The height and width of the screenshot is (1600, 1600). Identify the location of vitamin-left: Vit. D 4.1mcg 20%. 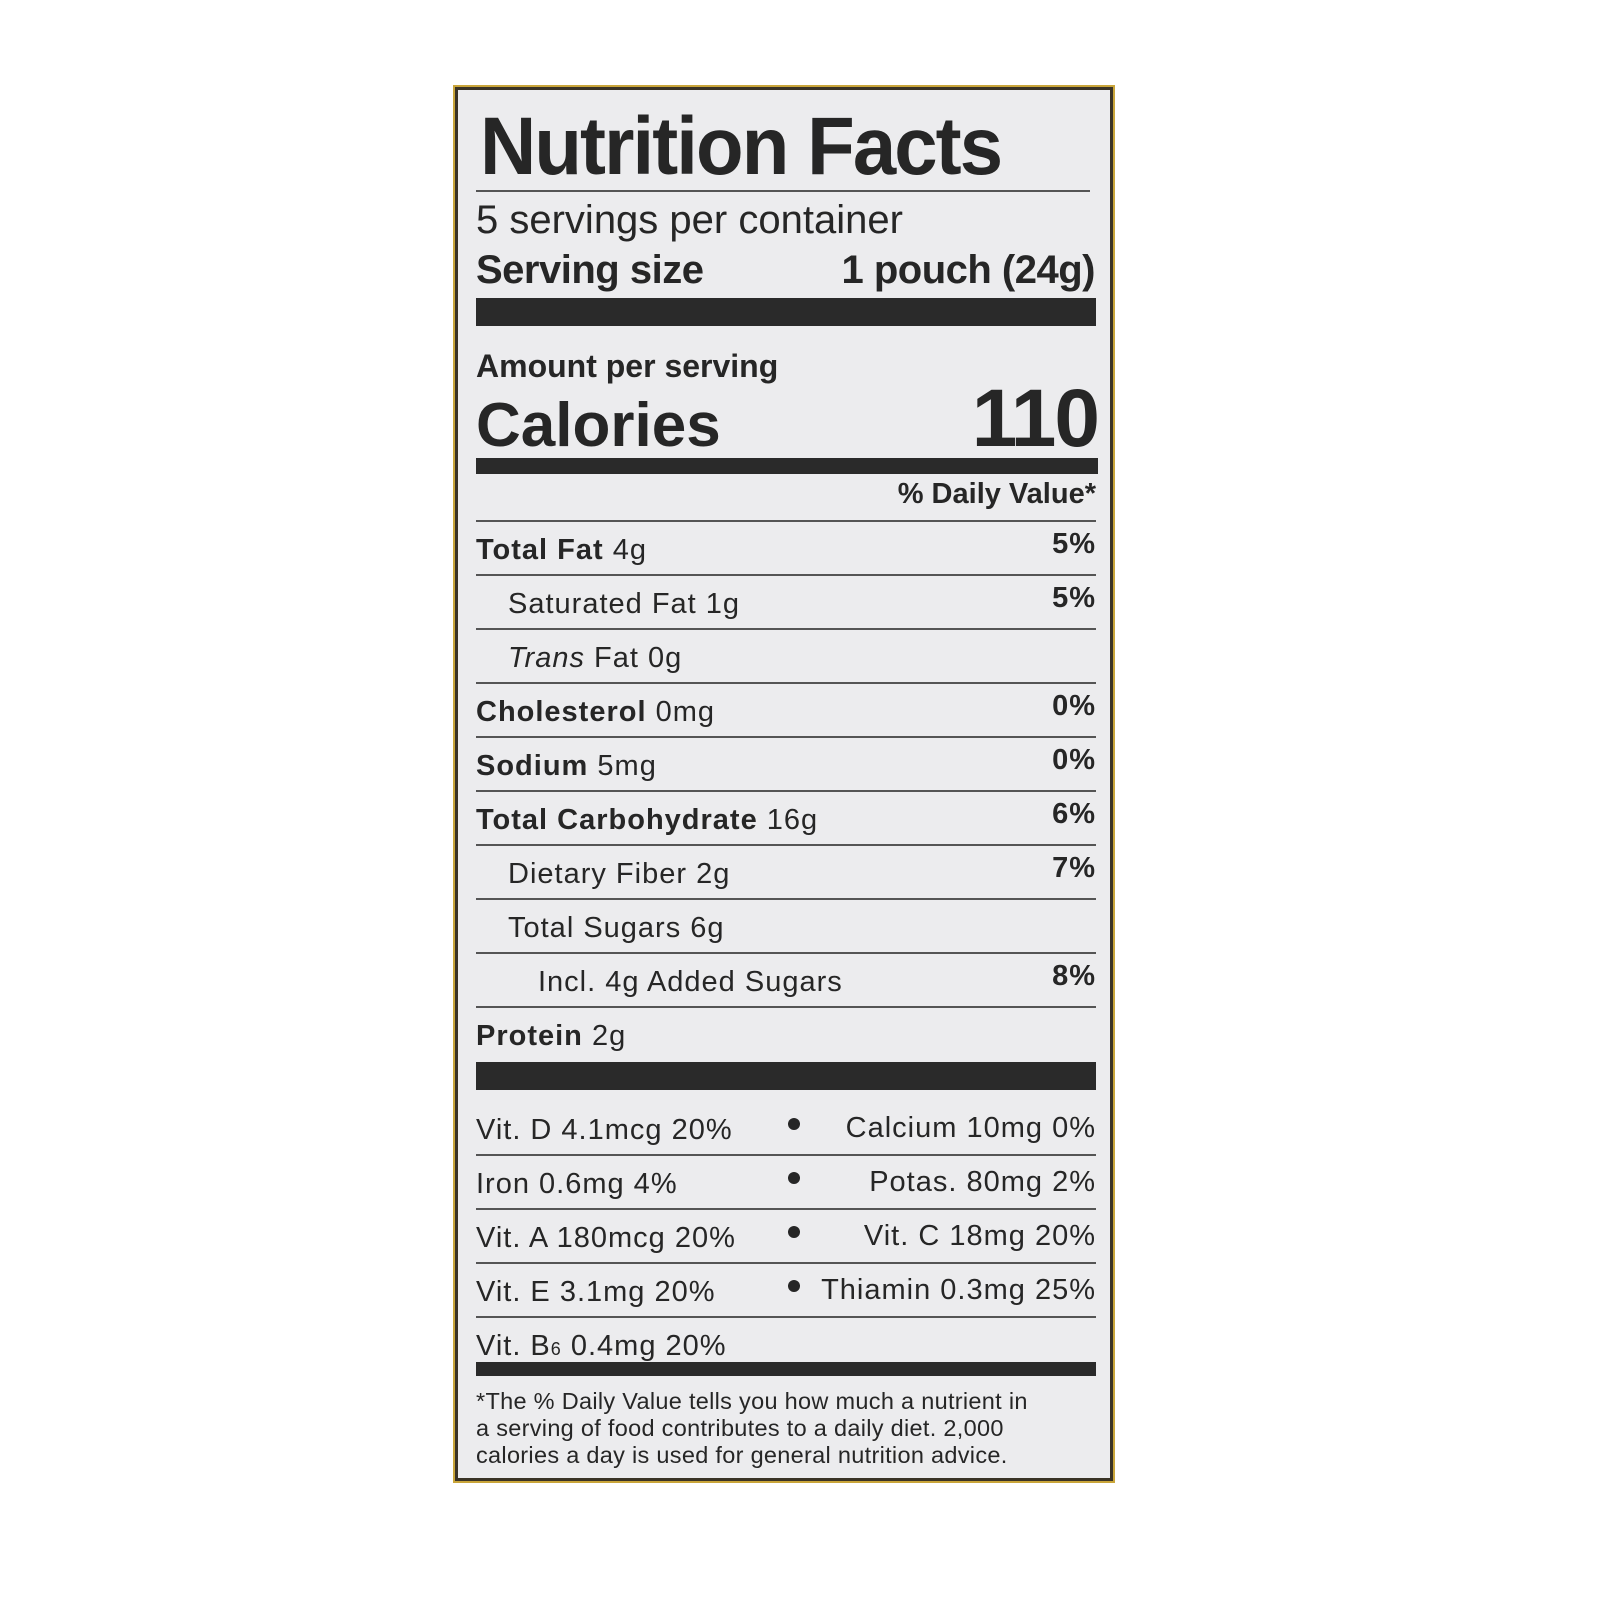
(604, 1130).